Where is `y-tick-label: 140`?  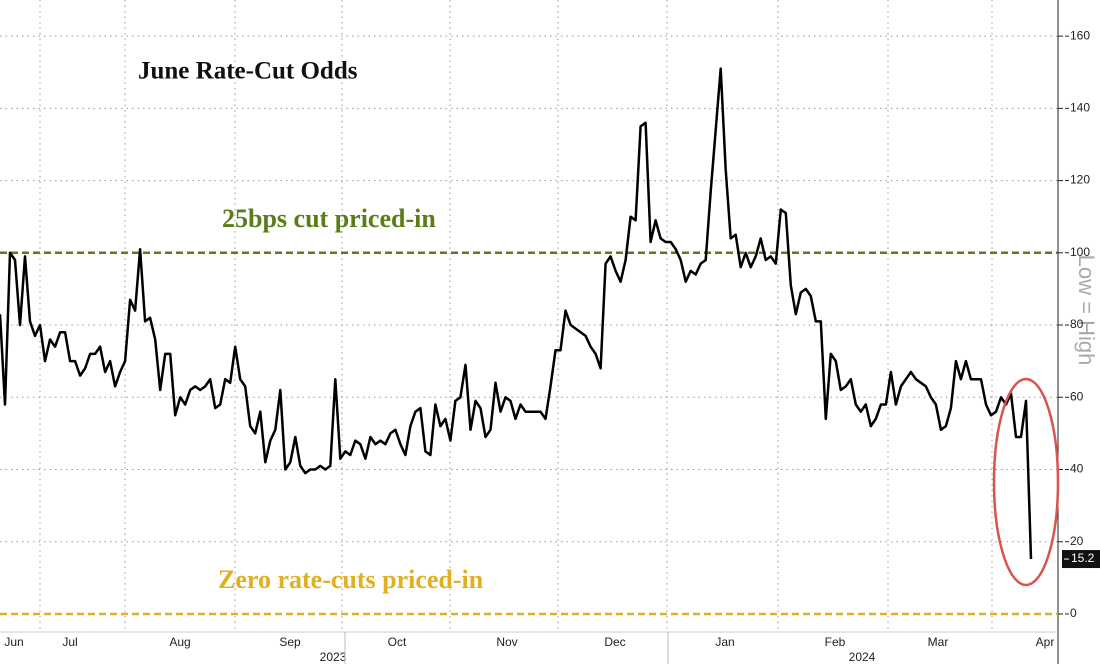
y-tick-label: 140 is located at coordinates (1080, 108).